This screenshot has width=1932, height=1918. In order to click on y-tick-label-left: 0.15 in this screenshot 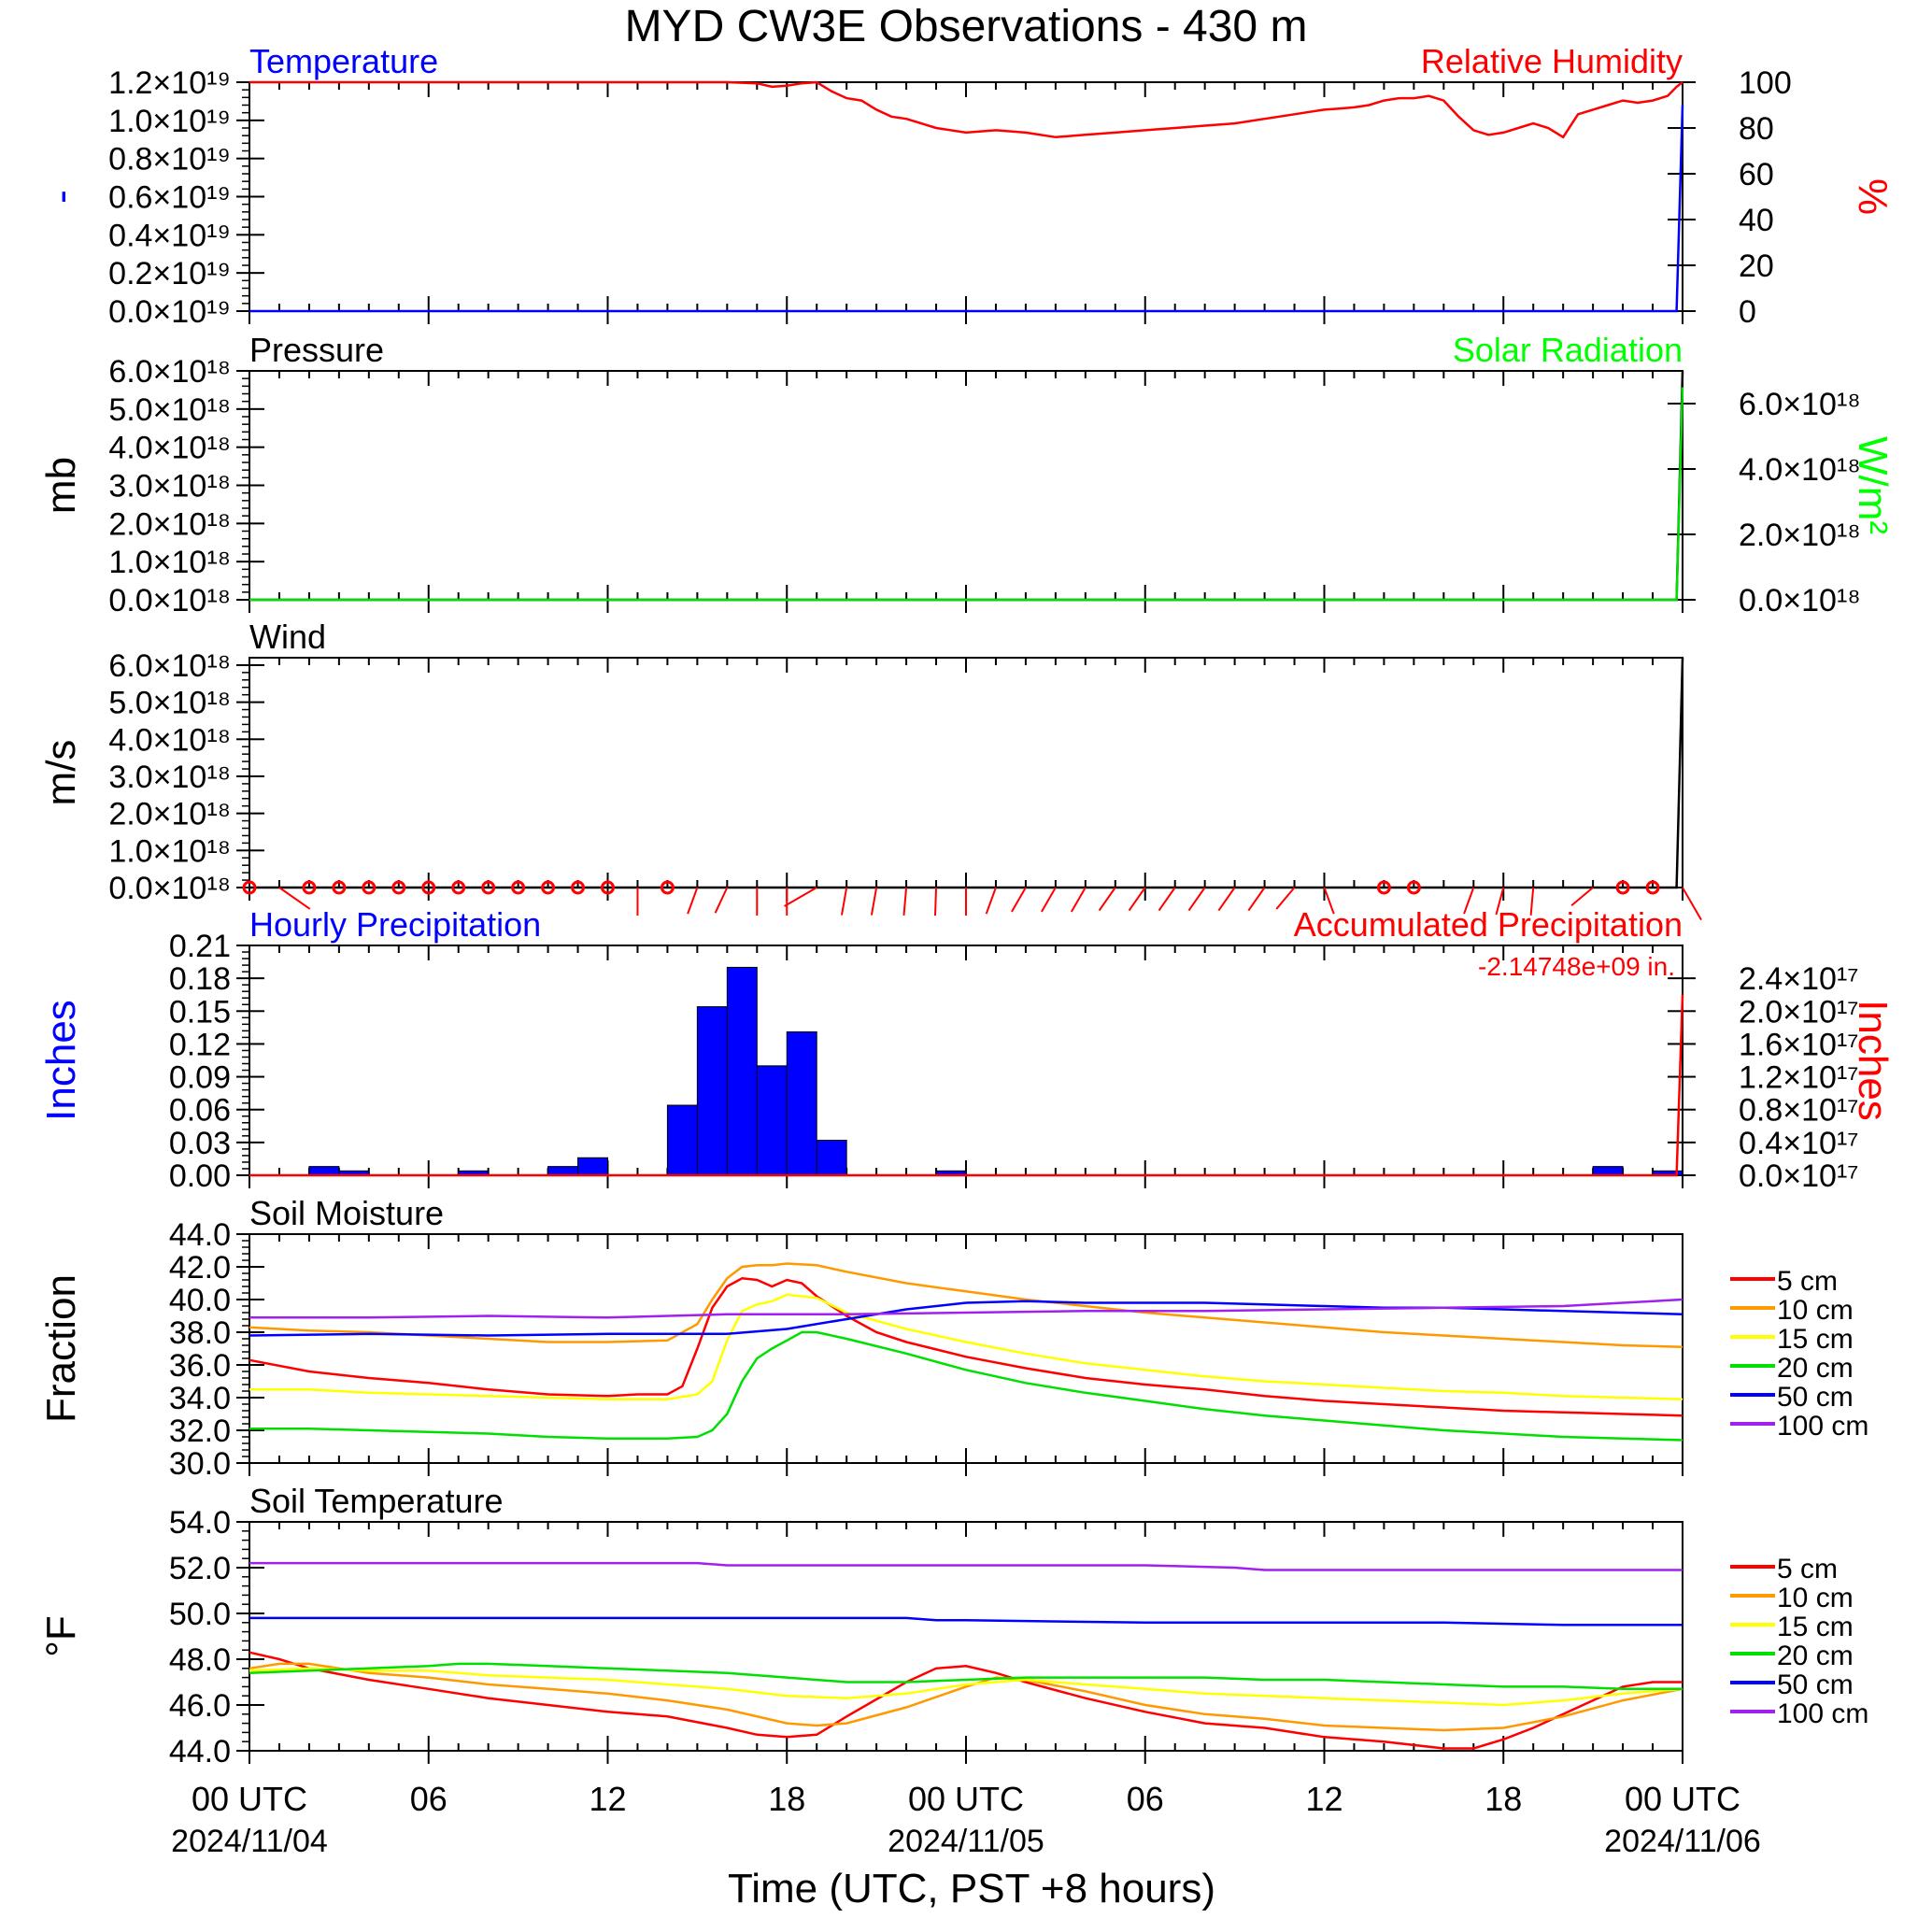, I will do `click(200, 1012)`.